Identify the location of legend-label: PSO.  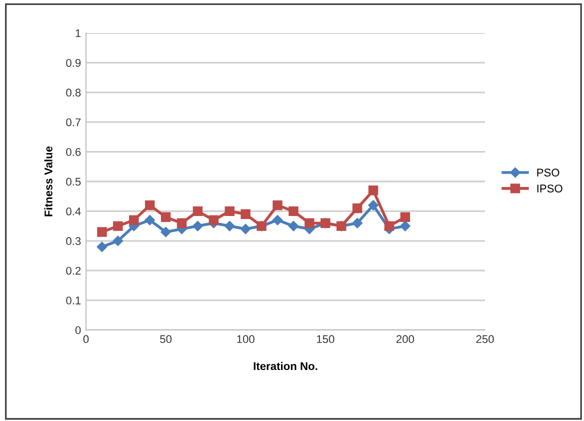
(548, 172).